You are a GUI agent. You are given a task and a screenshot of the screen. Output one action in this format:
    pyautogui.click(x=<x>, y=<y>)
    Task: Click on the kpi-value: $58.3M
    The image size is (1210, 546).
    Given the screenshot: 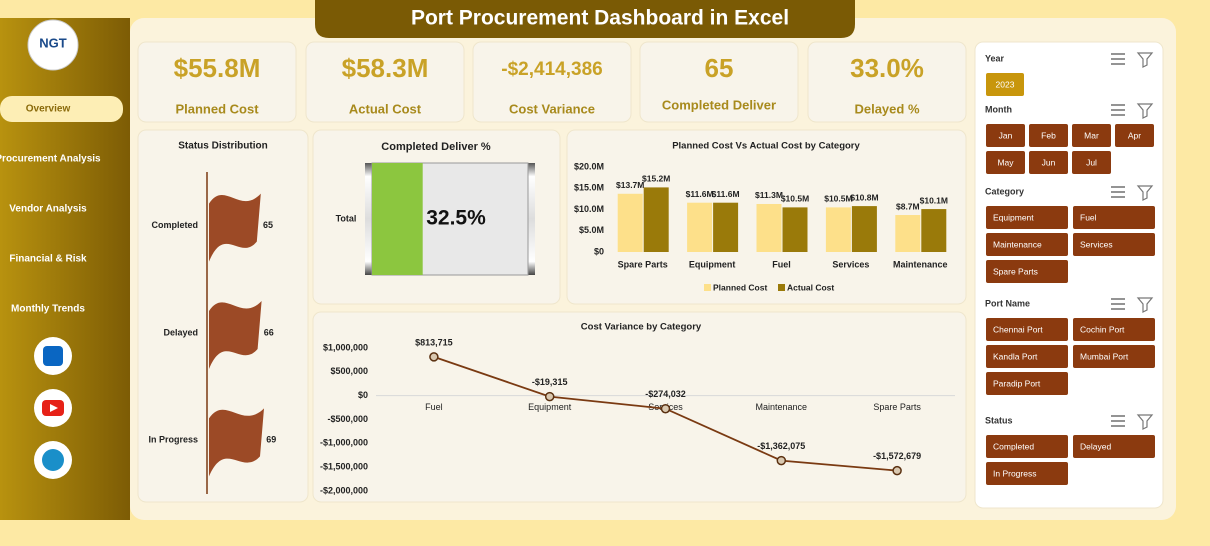 What is the action you would take?
    pyautogui.click(x=385, y=68)
    